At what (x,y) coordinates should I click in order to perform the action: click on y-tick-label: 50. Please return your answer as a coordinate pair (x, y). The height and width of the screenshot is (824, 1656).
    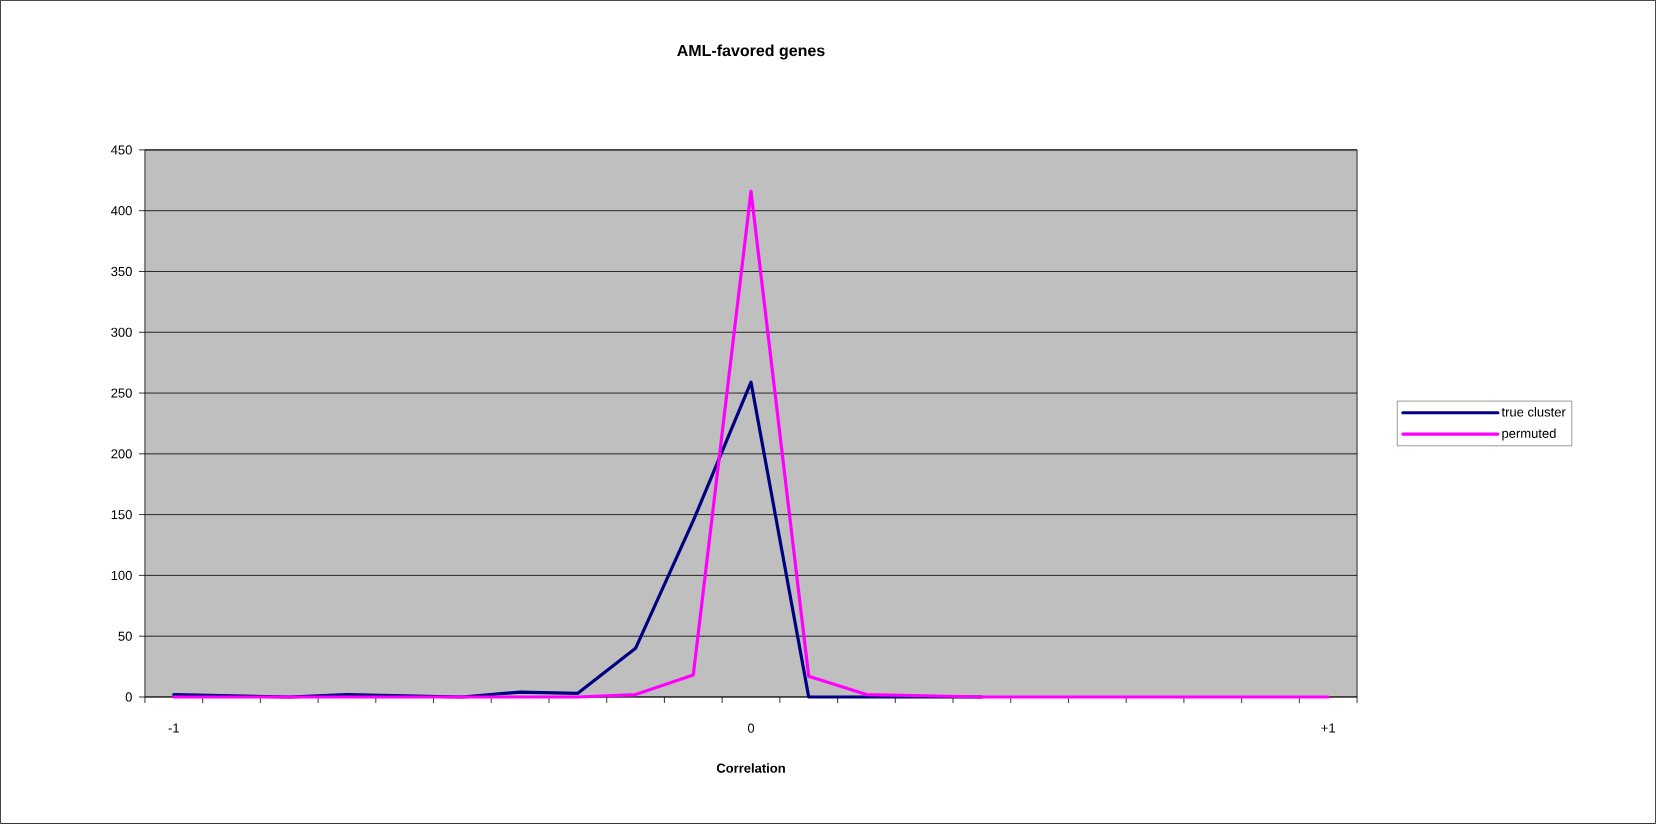
    Looking at the image, I should click on (125, 636).